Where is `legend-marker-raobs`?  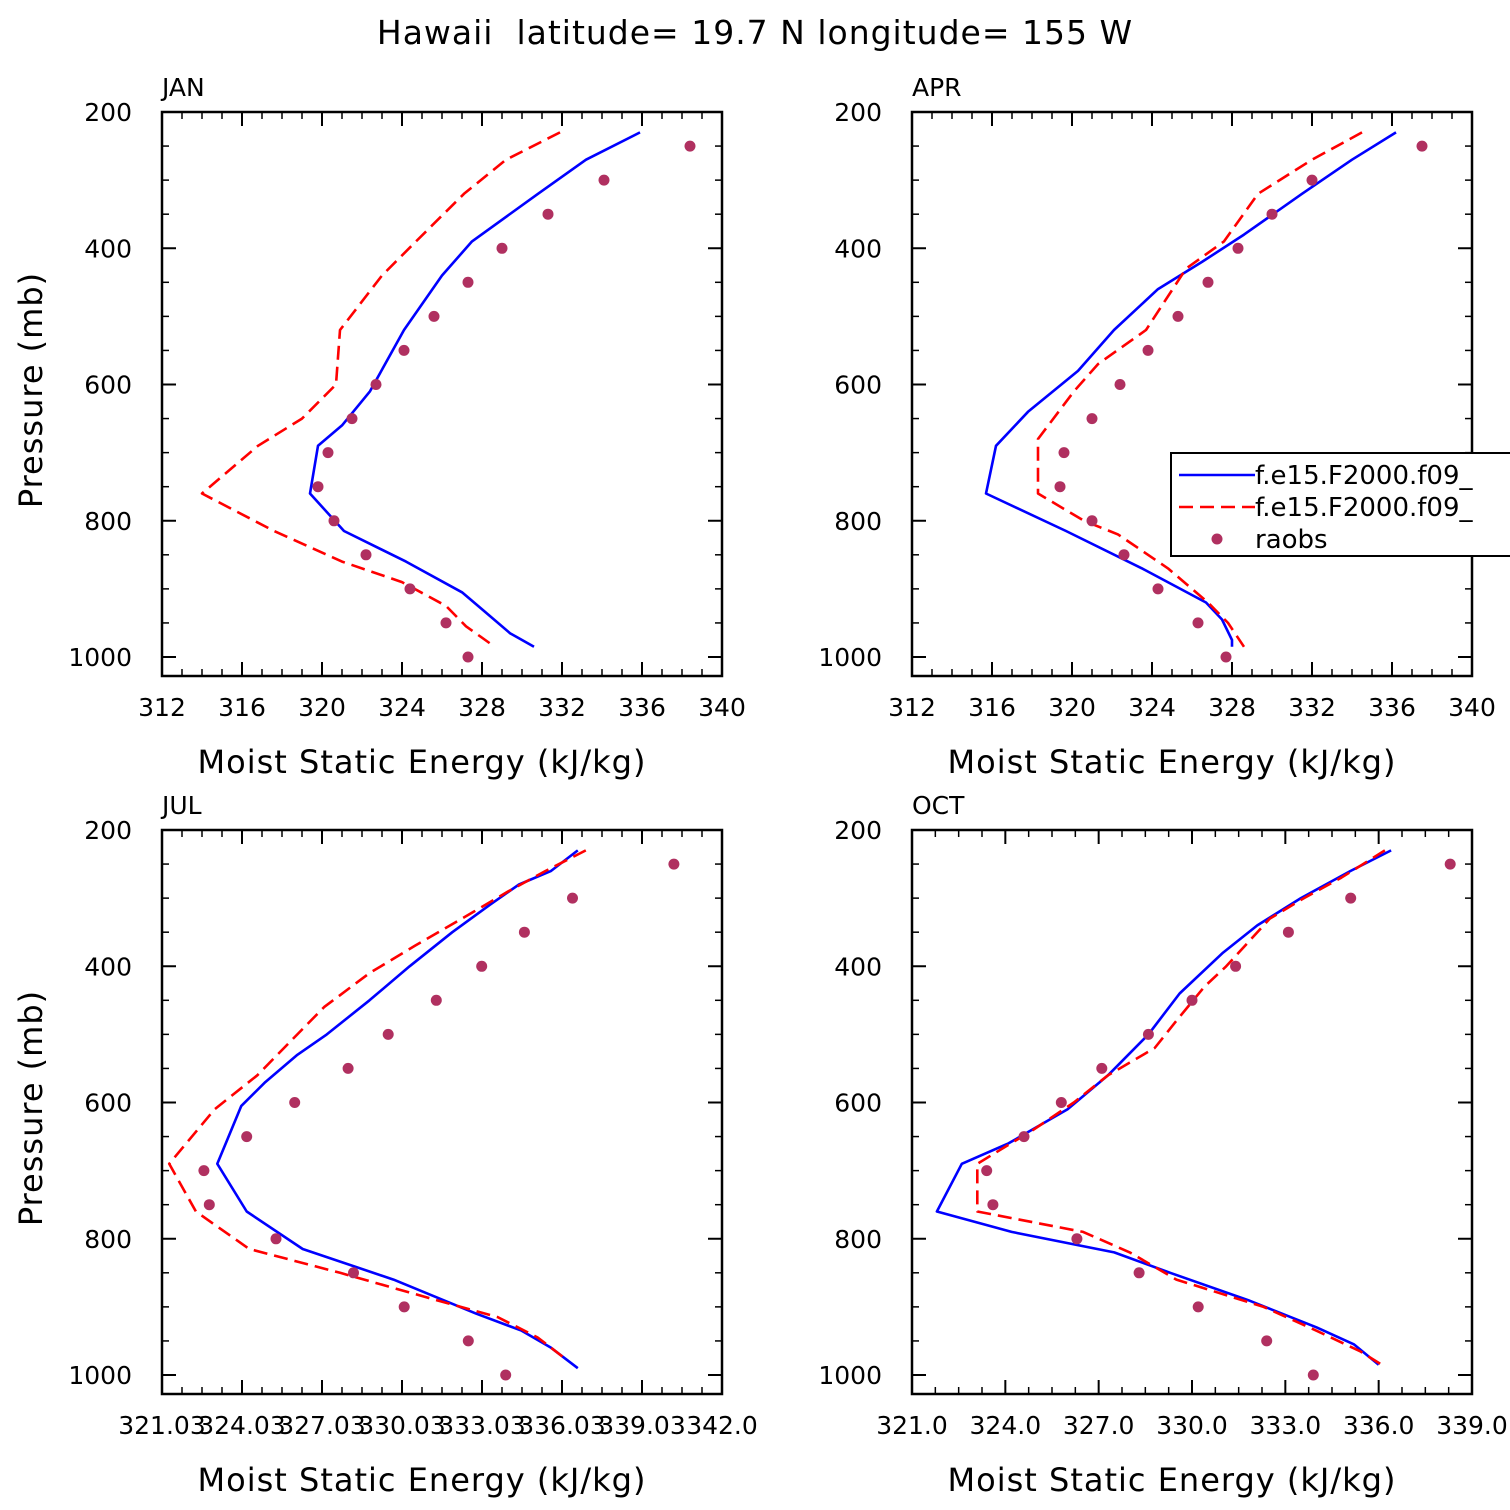 legend-marker-raobs is located at coordinates (1217, 539).